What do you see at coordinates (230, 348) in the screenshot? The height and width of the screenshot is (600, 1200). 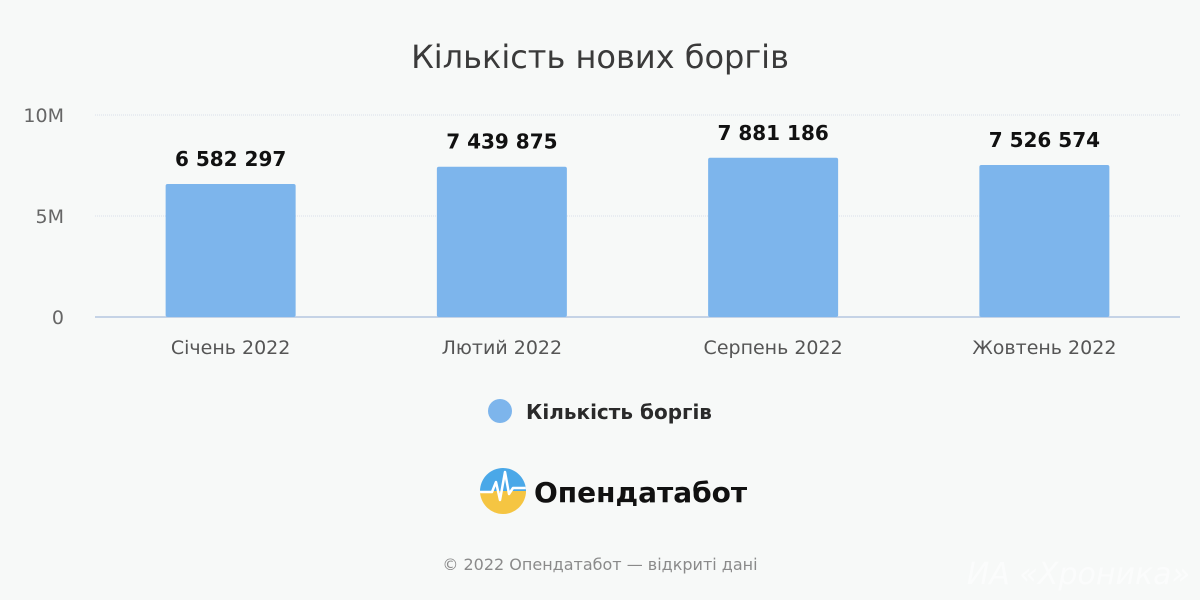 I see `x-tick-label: Січень 2022` at bounding box center [230, 348].